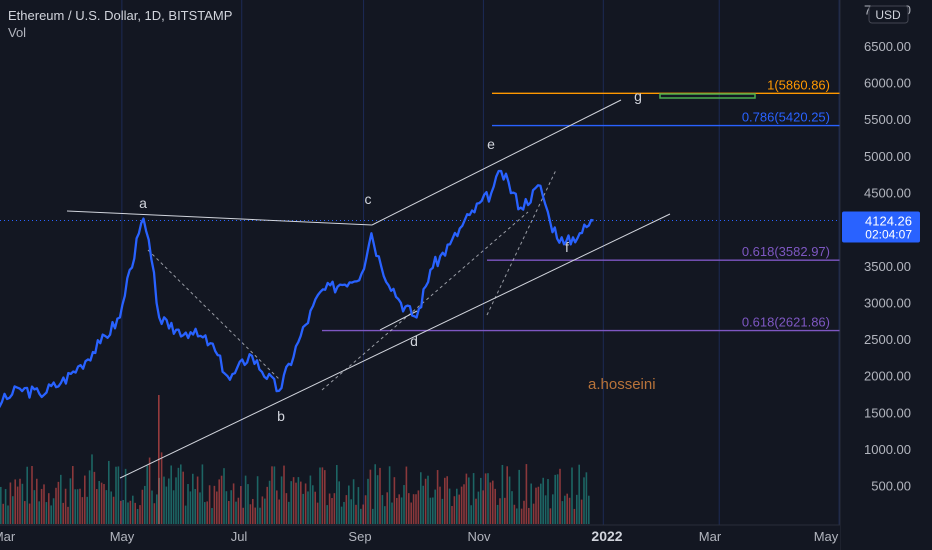 The width and height of the screenshot is (932, 550). What do you see at coordinates (120, 15) in the screenshot?
I see `symbol-title: Ethereum / U.S. Dollar, 1D, BITSTAMP` at bounding box center [120, 15].